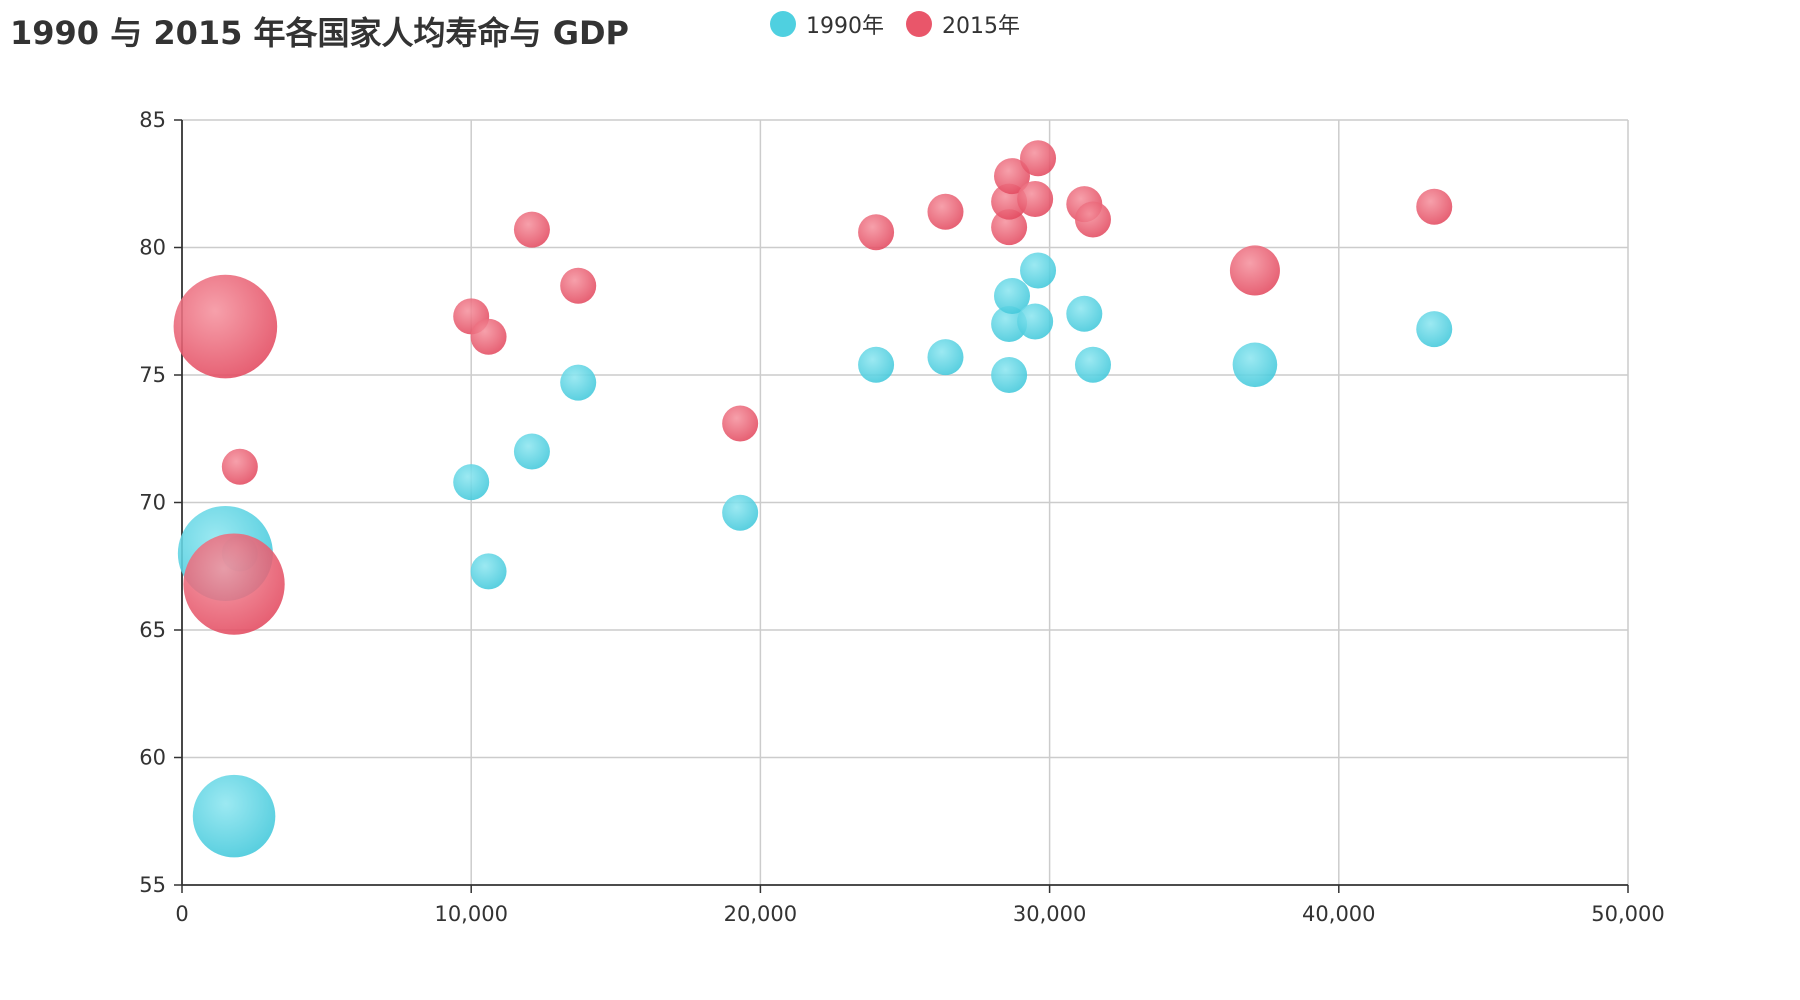 The height and width of the screenshot is (1000, 1800). What do you see at coordinates (152, 503) in the screenshot?
I see `y-tick-label: 70` at bounding box center [152, 503].